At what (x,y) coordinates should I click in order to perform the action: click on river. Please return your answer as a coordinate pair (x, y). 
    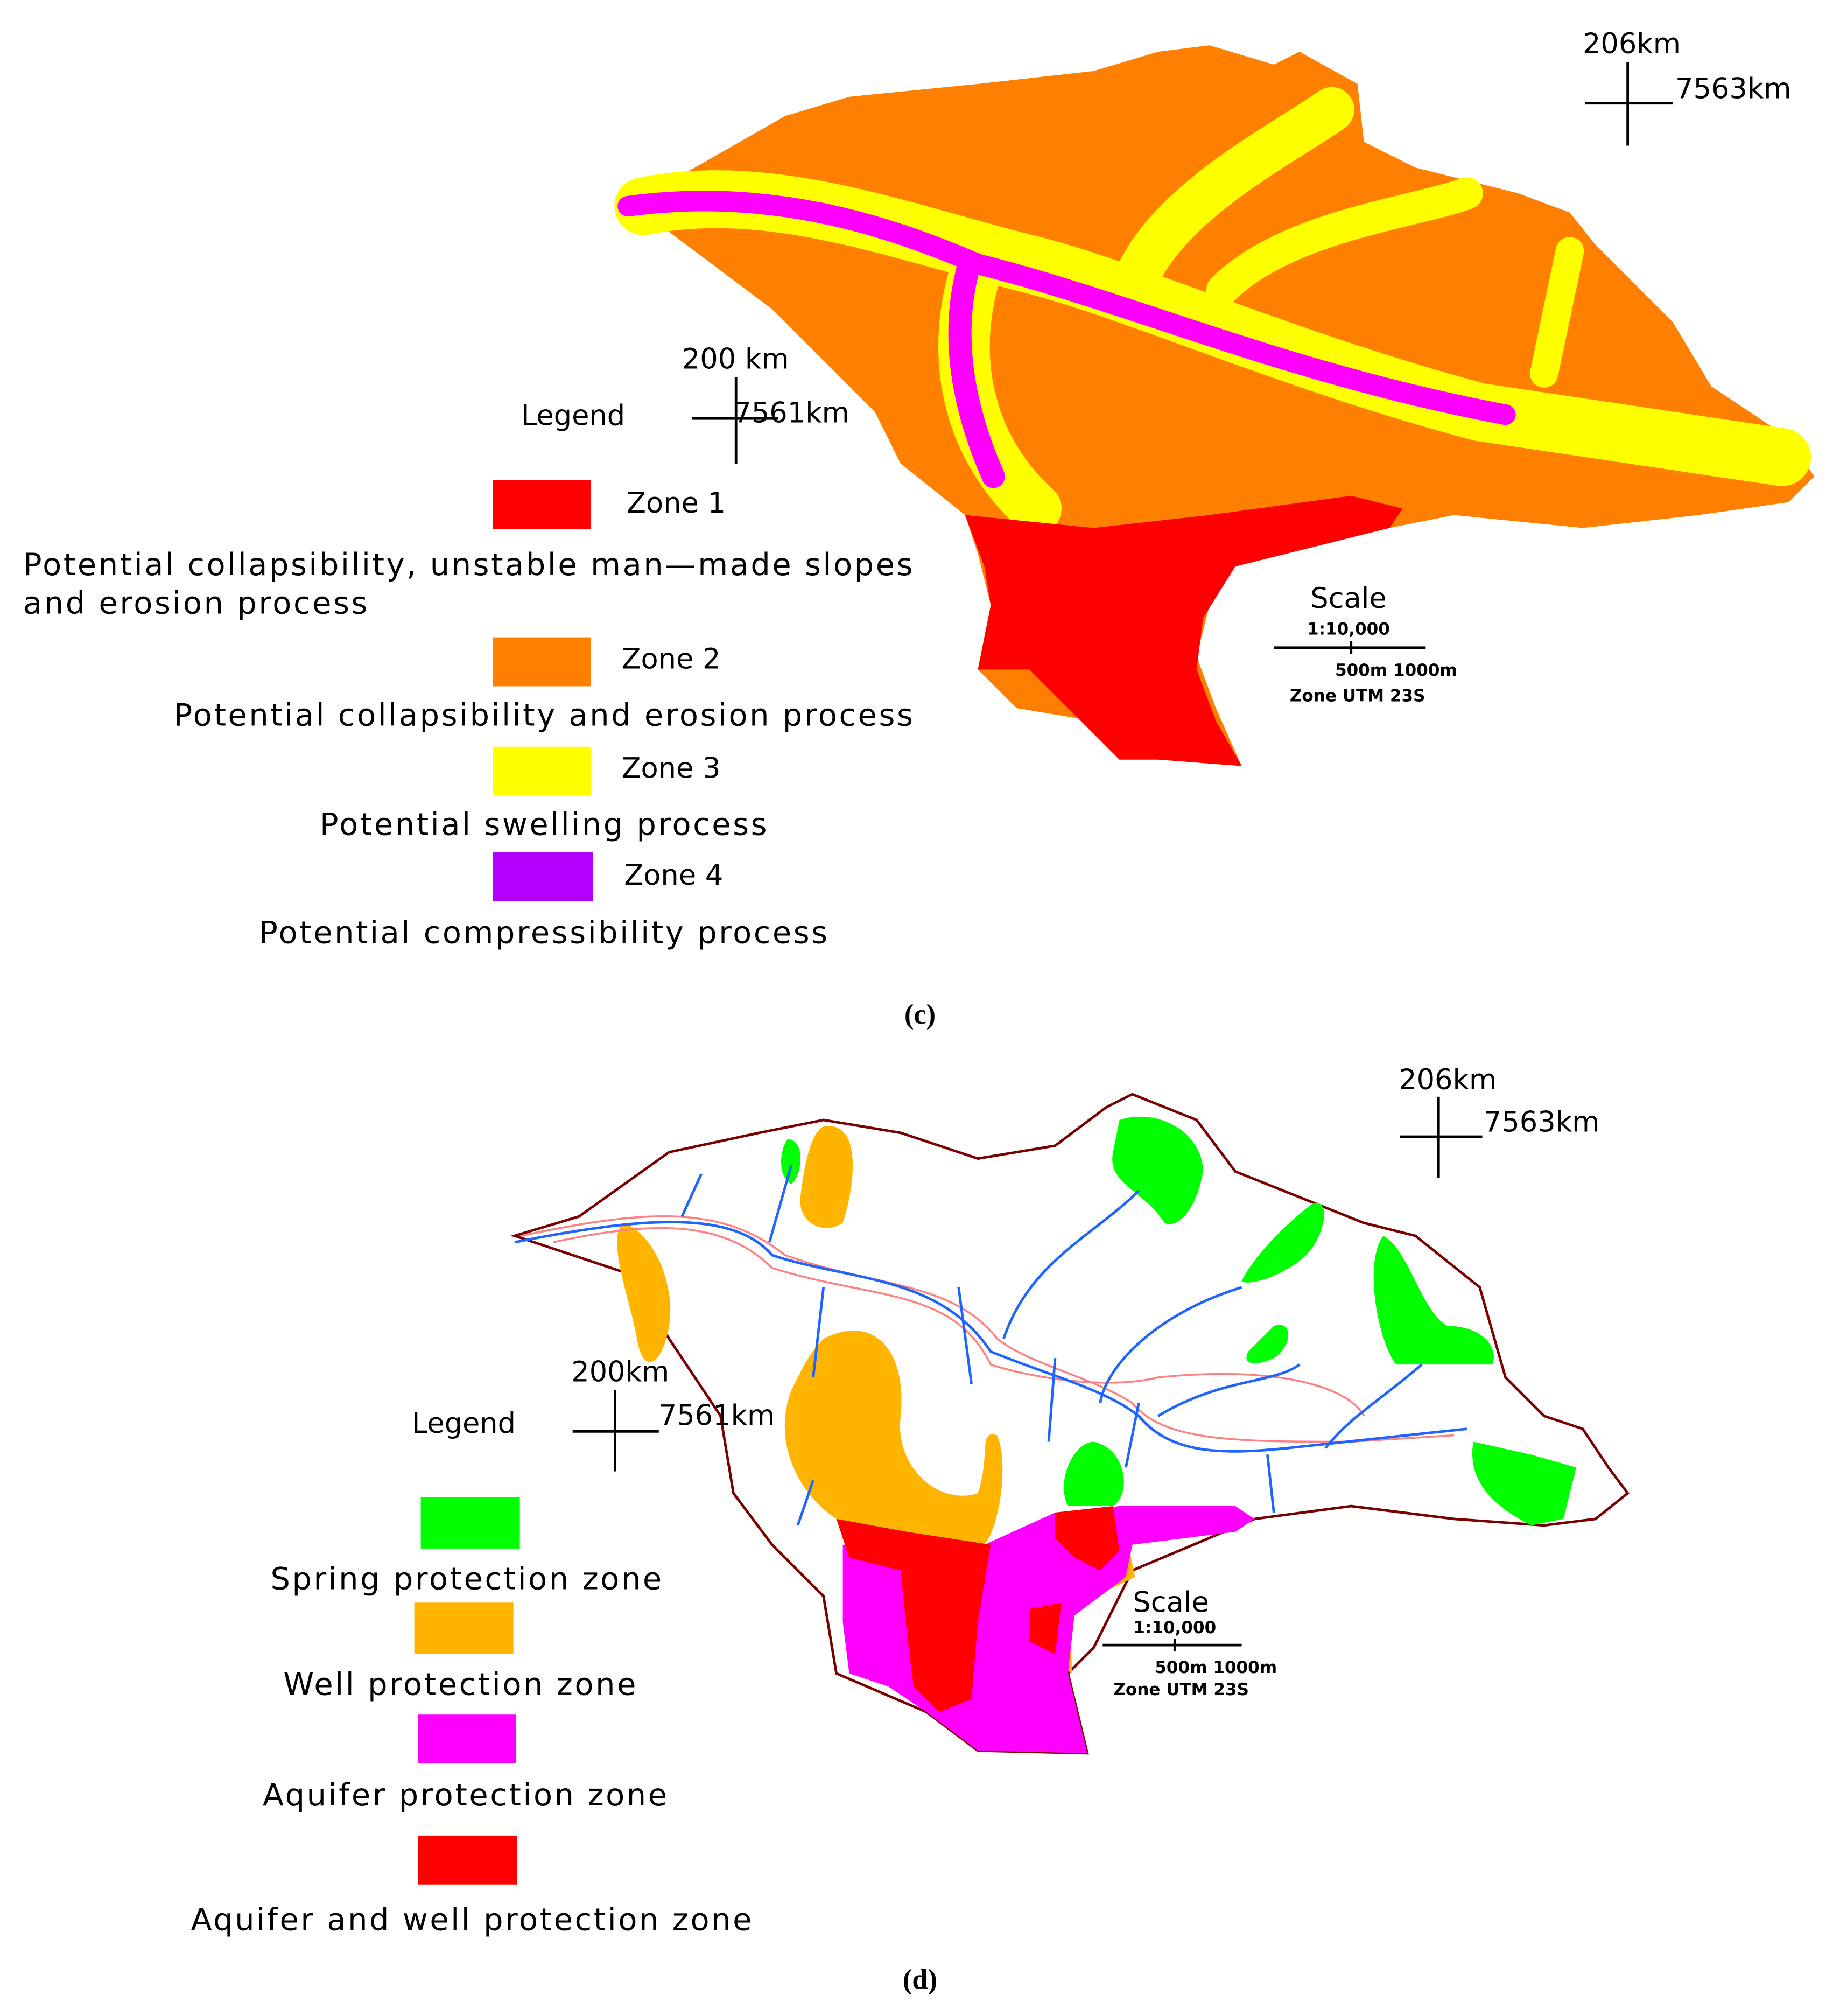
    Looking at the image, I should click on (991, 1345).